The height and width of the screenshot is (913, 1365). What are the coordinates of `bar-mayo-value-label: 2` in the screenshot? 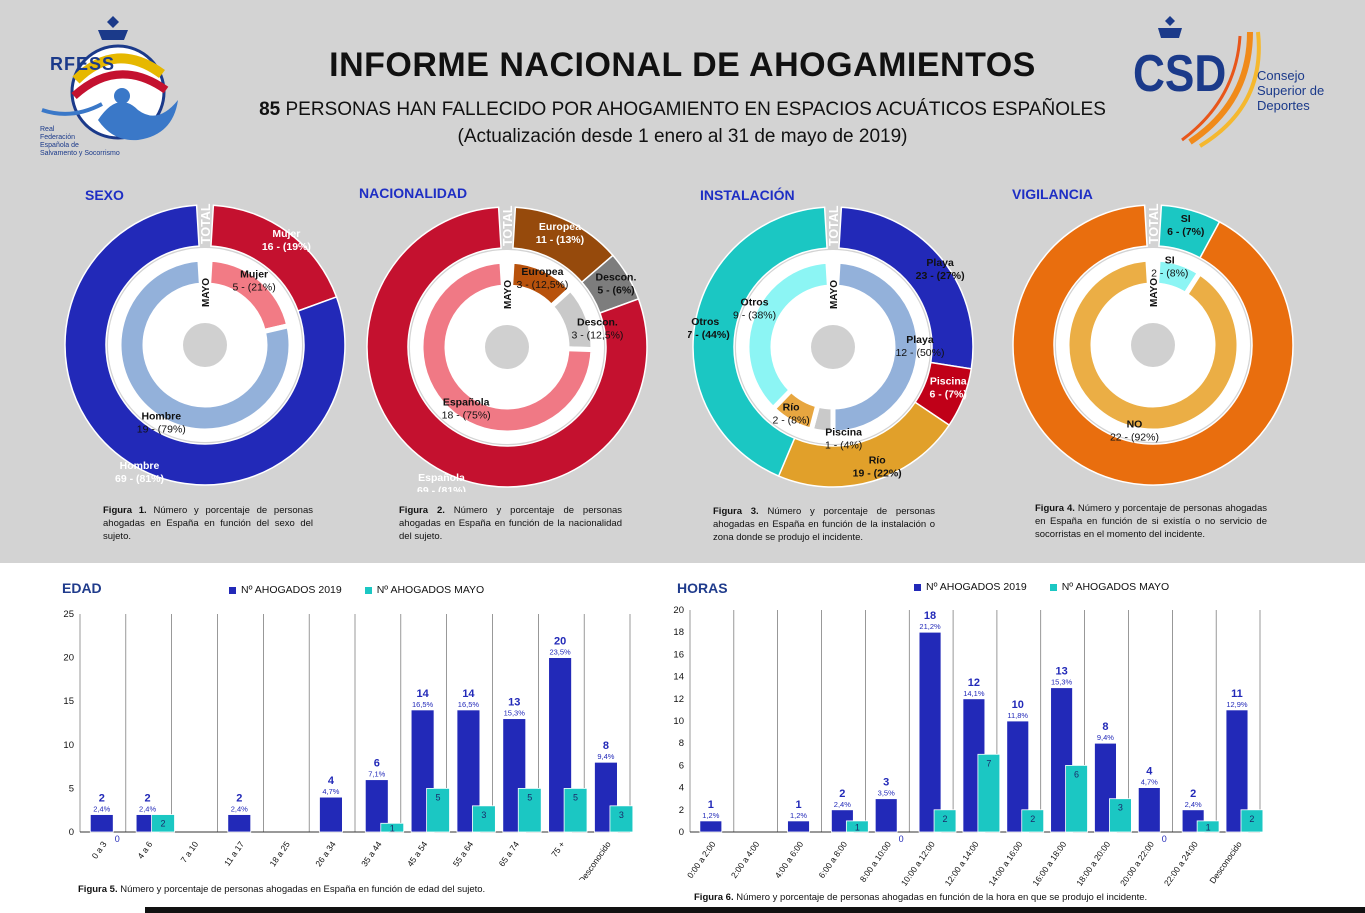 It's located at (1251, 819).